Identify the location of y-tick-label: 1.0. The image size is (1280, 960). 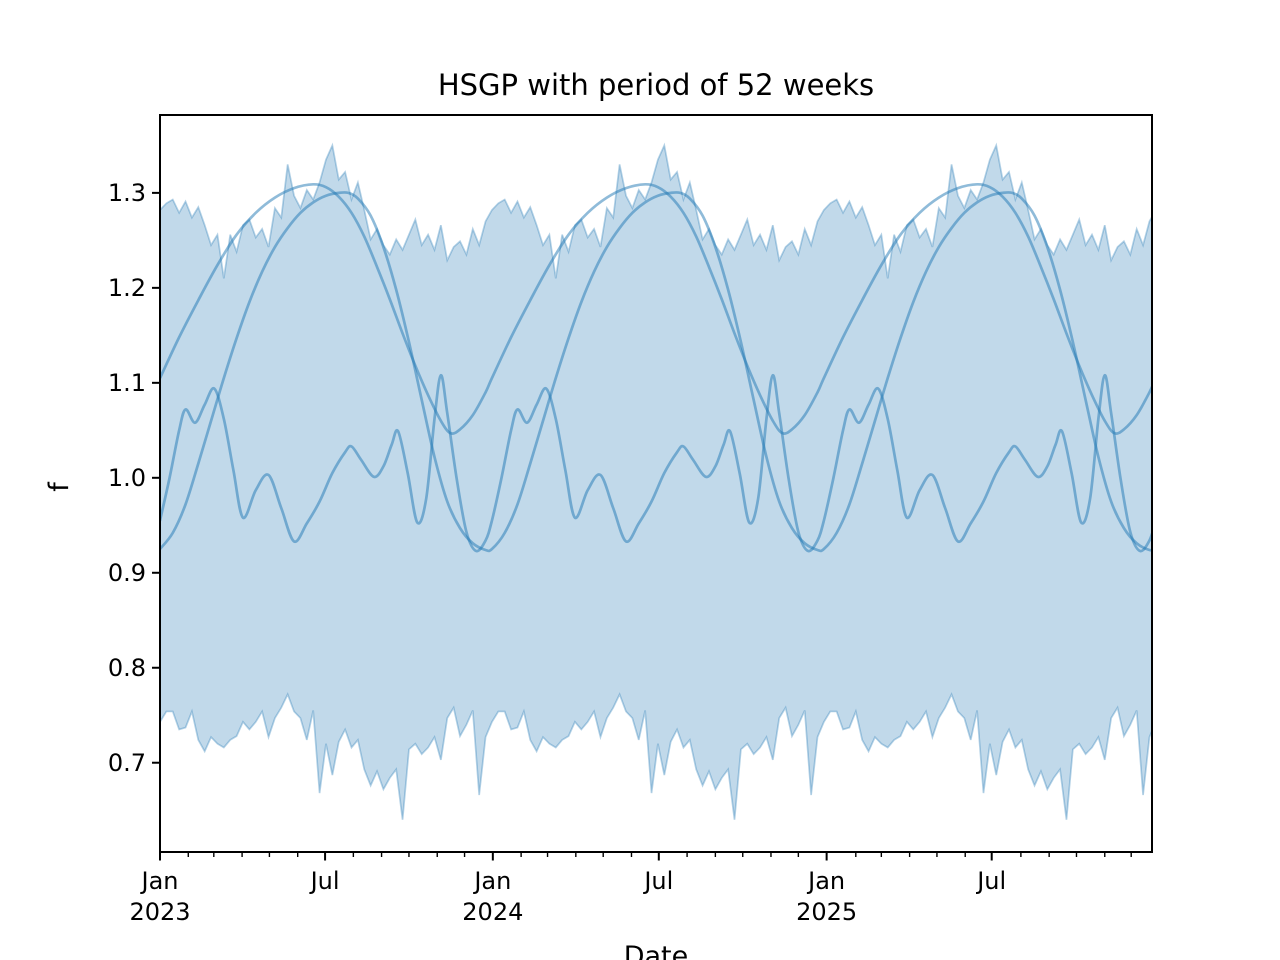
(126, 477).